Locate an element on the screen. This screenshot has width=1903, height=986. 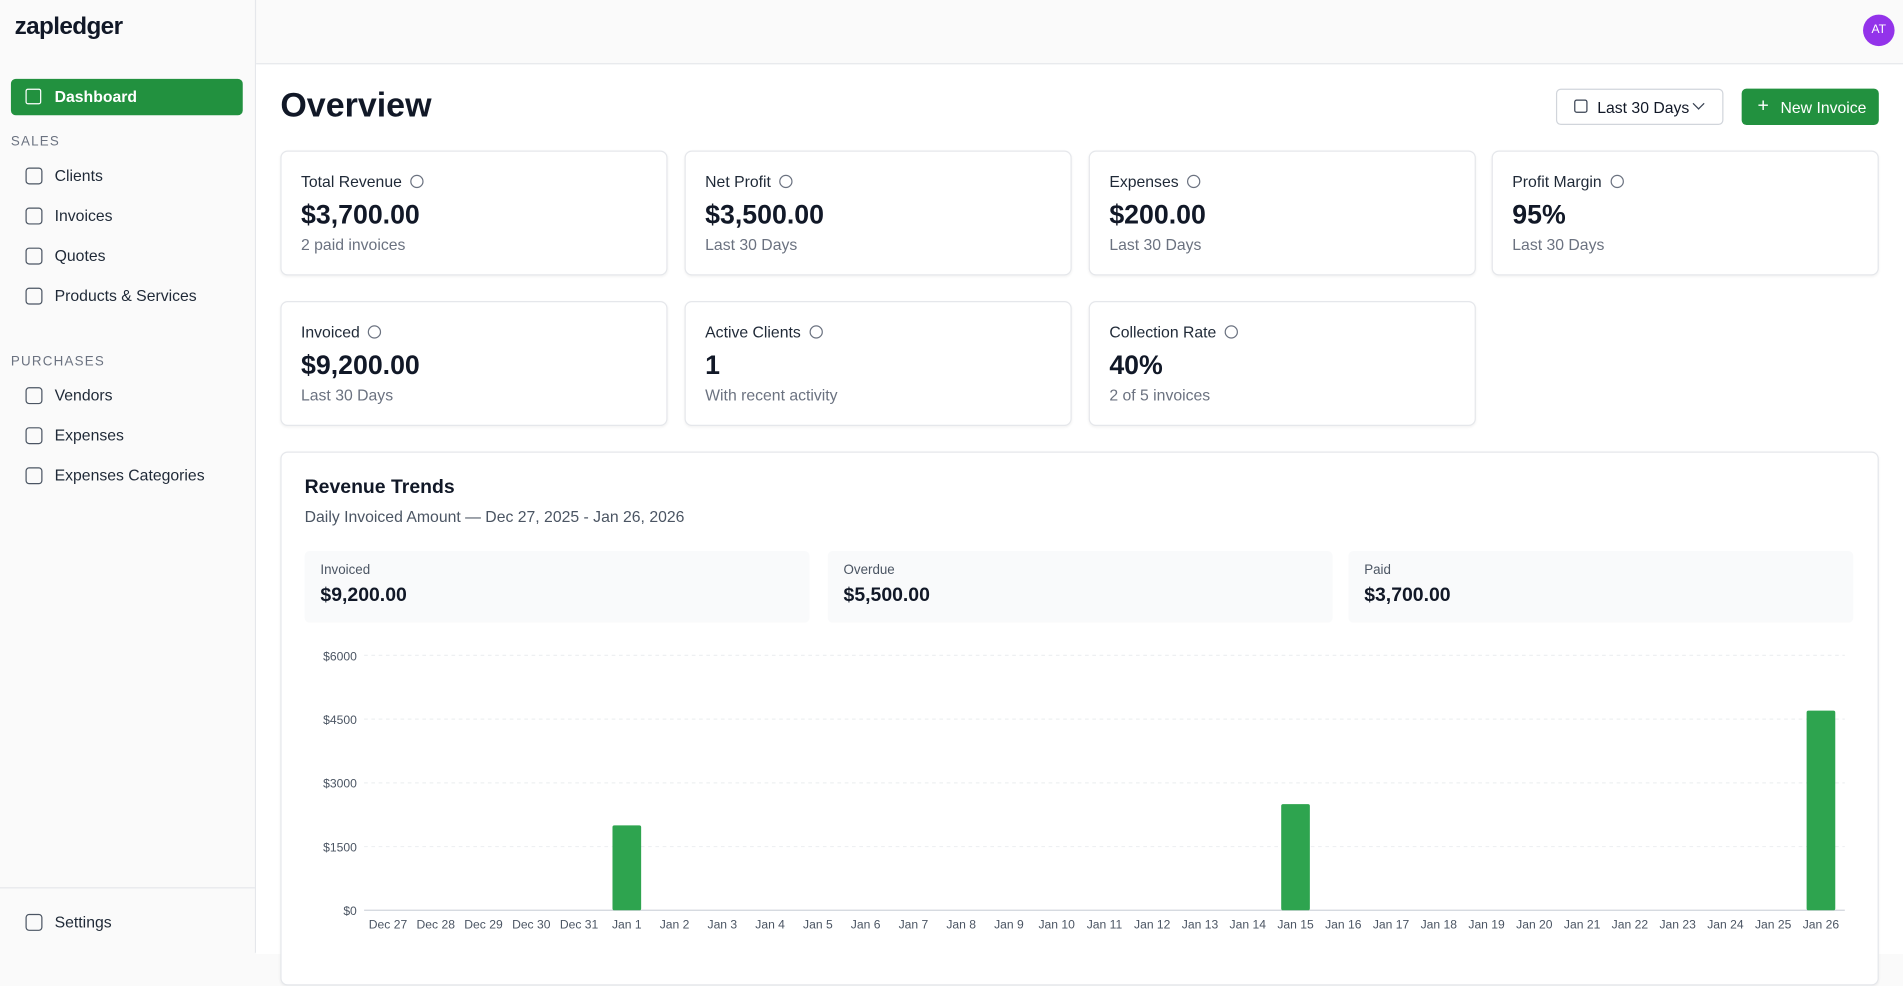
x-tick-label: Dec 30 is located at coordinates (531, 924).